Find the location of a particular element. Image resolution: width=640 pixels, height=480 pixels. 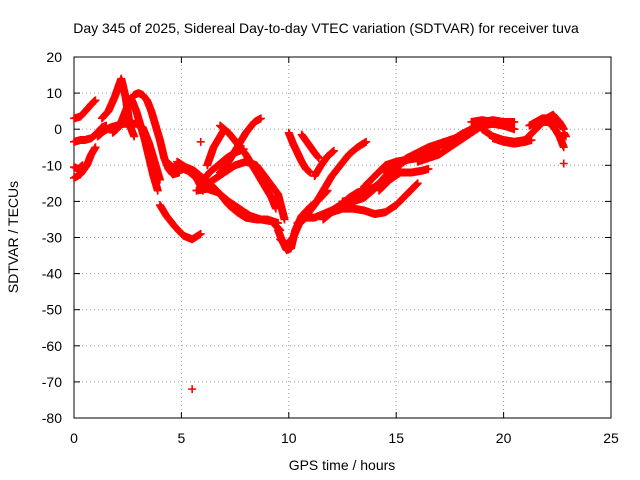

y-tick-label: -20 is located at coordinates (52, 201).